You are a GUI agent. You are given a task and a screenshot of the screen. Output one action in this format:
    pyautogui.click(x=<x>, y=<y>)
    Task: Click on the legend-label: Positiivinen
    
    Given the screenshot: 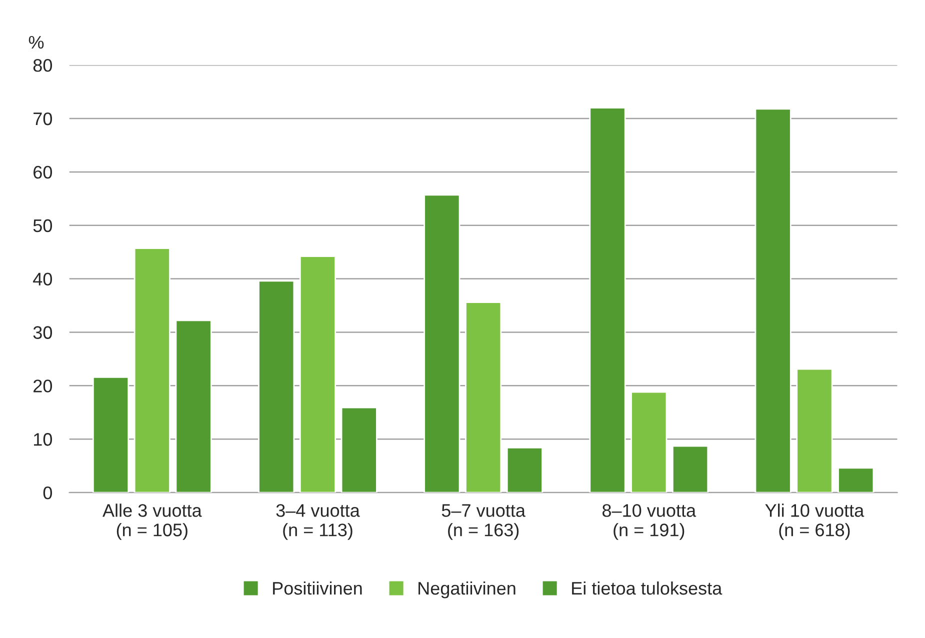 What is the action you would take?
    pyautogui.click(x=317, y=588)
    